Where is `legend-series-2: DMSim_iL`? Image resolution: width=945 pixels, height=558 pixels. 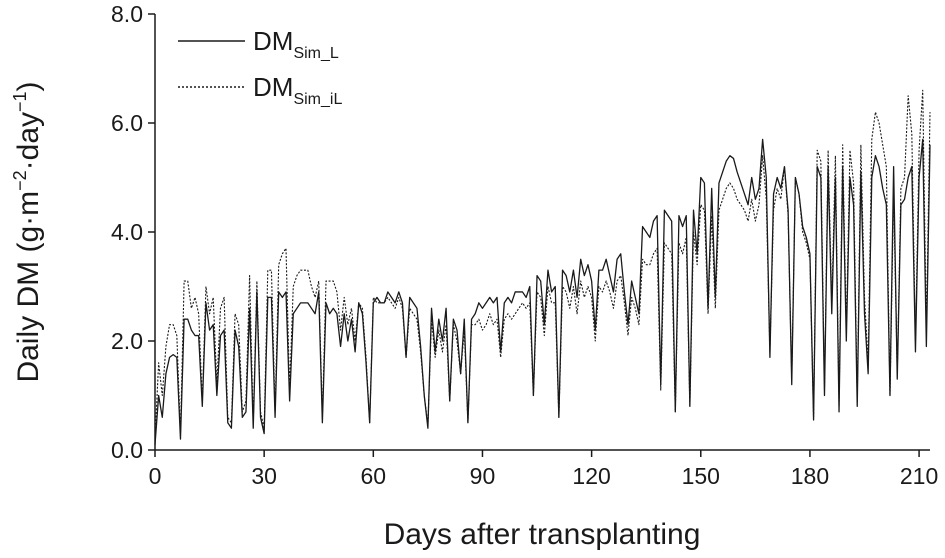 legend-series-2: DMSim_iL is located at coordinates (297, 90).